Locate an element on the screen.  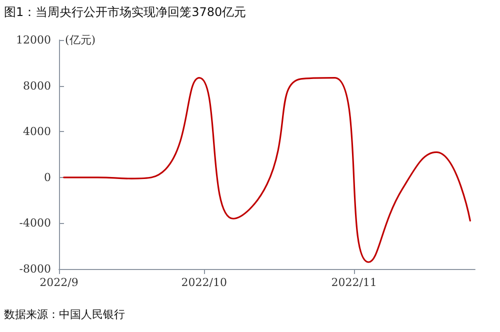
x-tick-label: 2022/11 is located at coordinates (354, 282).